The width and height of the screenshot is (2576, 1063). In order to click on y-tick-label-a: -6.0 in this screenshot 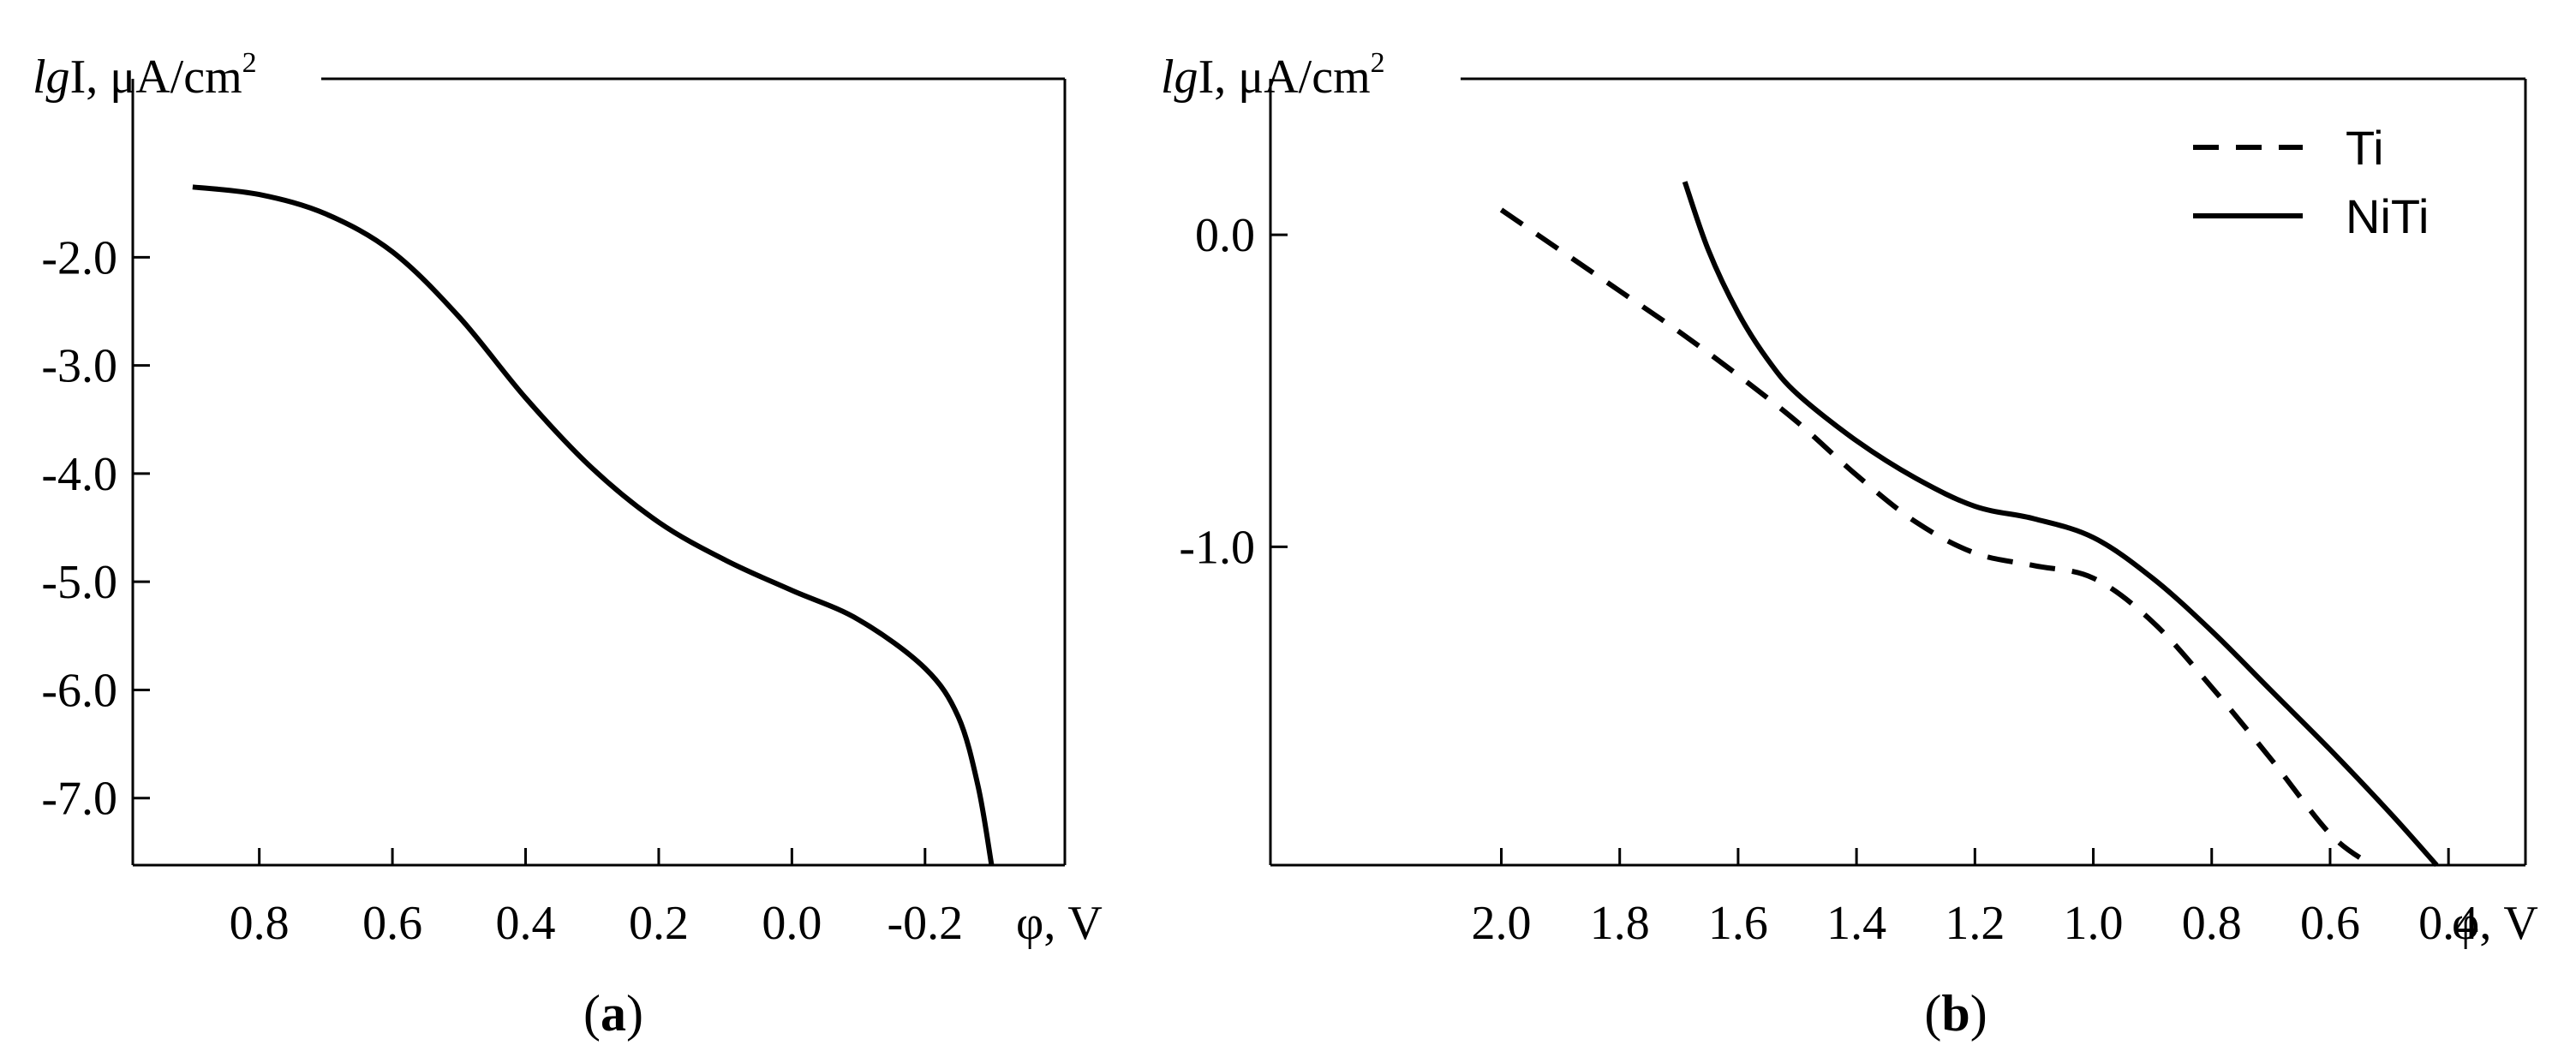, I will do `click(79, 690)`.